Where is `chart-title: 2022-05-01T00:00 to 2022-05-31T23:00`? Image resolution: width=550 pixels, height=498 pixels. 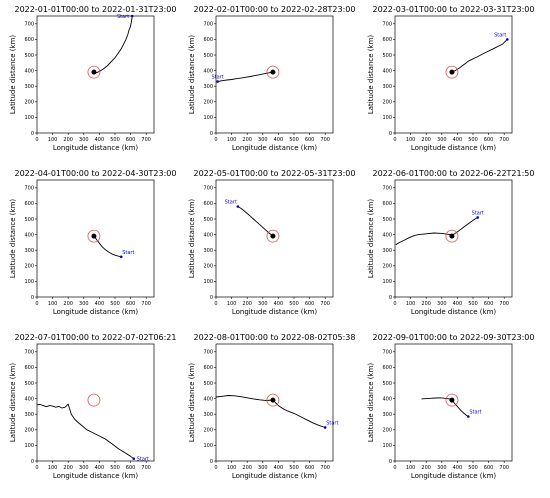
chart-title: 2022-05-01T00:00 to 2022-05-31T23:00 is located at coordinates (275, 173).